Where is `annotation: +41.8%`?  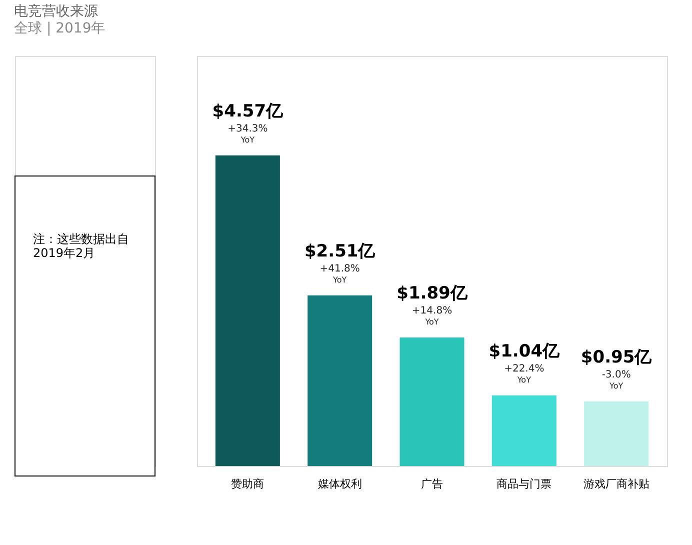 annotation: +41.8% is located at coordinates (340, 268).